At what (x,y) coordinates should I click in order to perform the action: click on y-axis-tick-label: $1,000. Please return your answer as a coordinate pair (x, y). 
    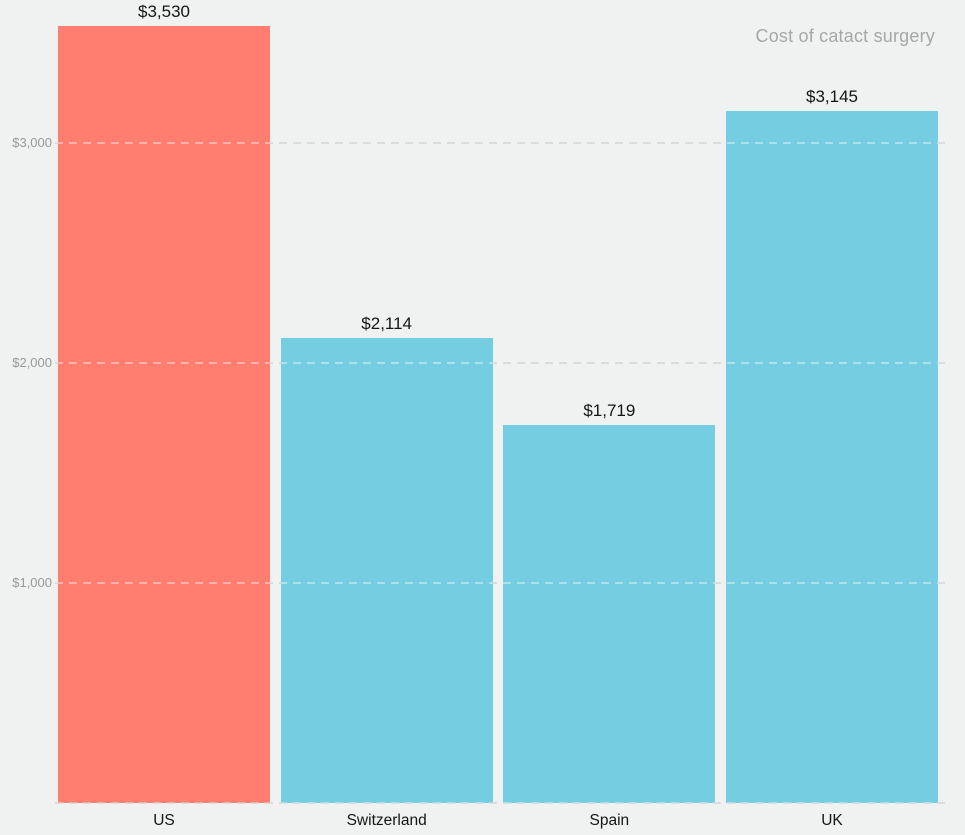
    Looking at the image, I should click on (32, 582).